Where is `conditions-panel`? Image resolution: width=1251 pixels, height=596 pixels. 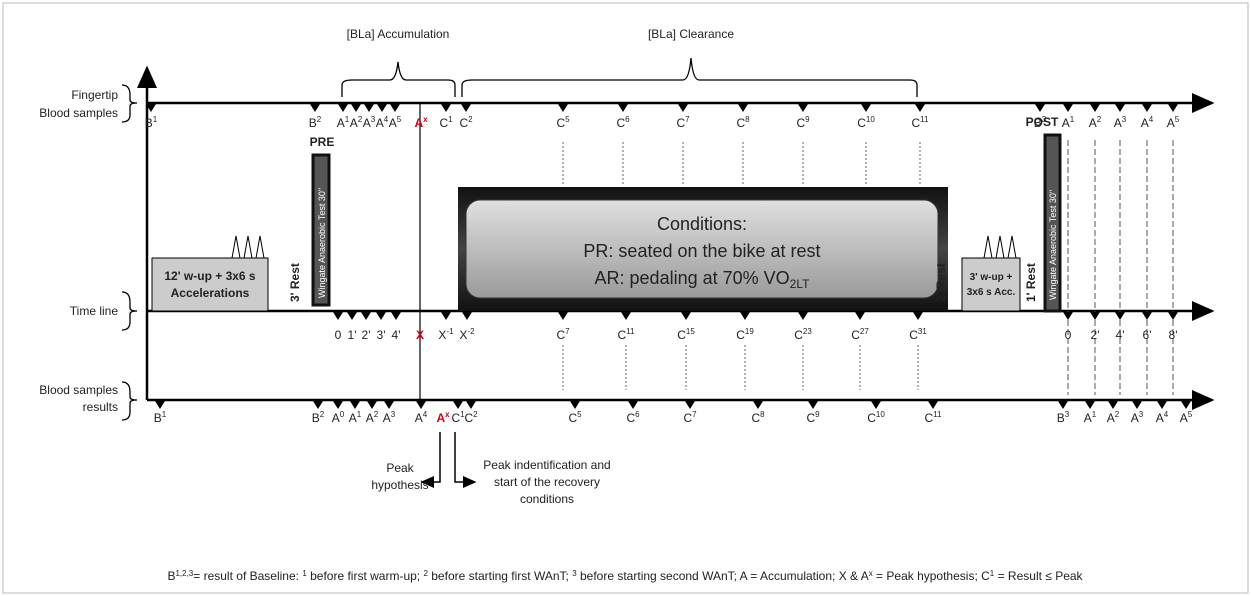 conditions-panel is located at coordinates (702, 249).